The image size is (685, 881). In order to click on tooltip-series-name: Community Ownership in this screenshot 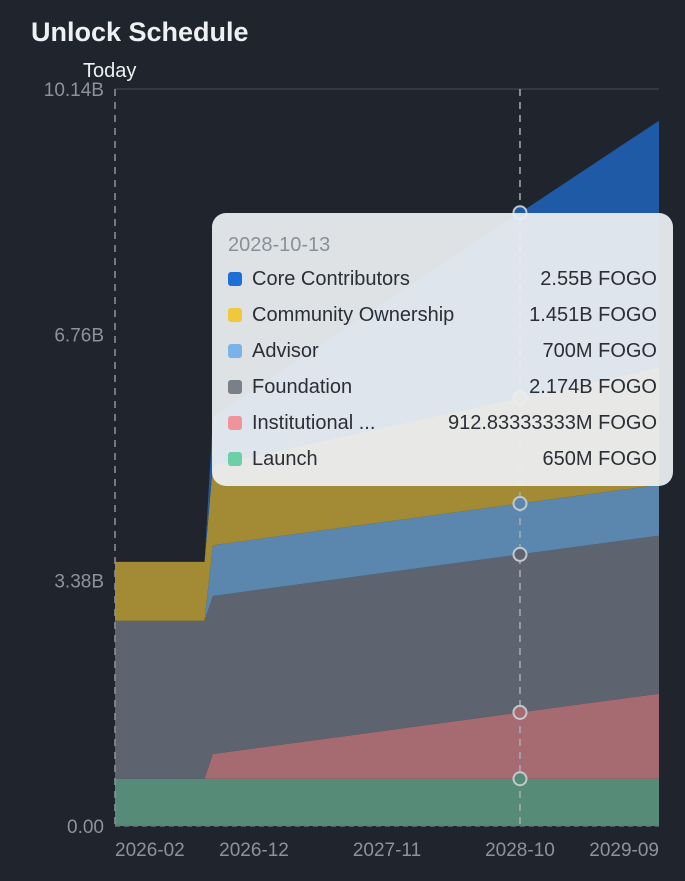, I will do `click(353, 314)`.